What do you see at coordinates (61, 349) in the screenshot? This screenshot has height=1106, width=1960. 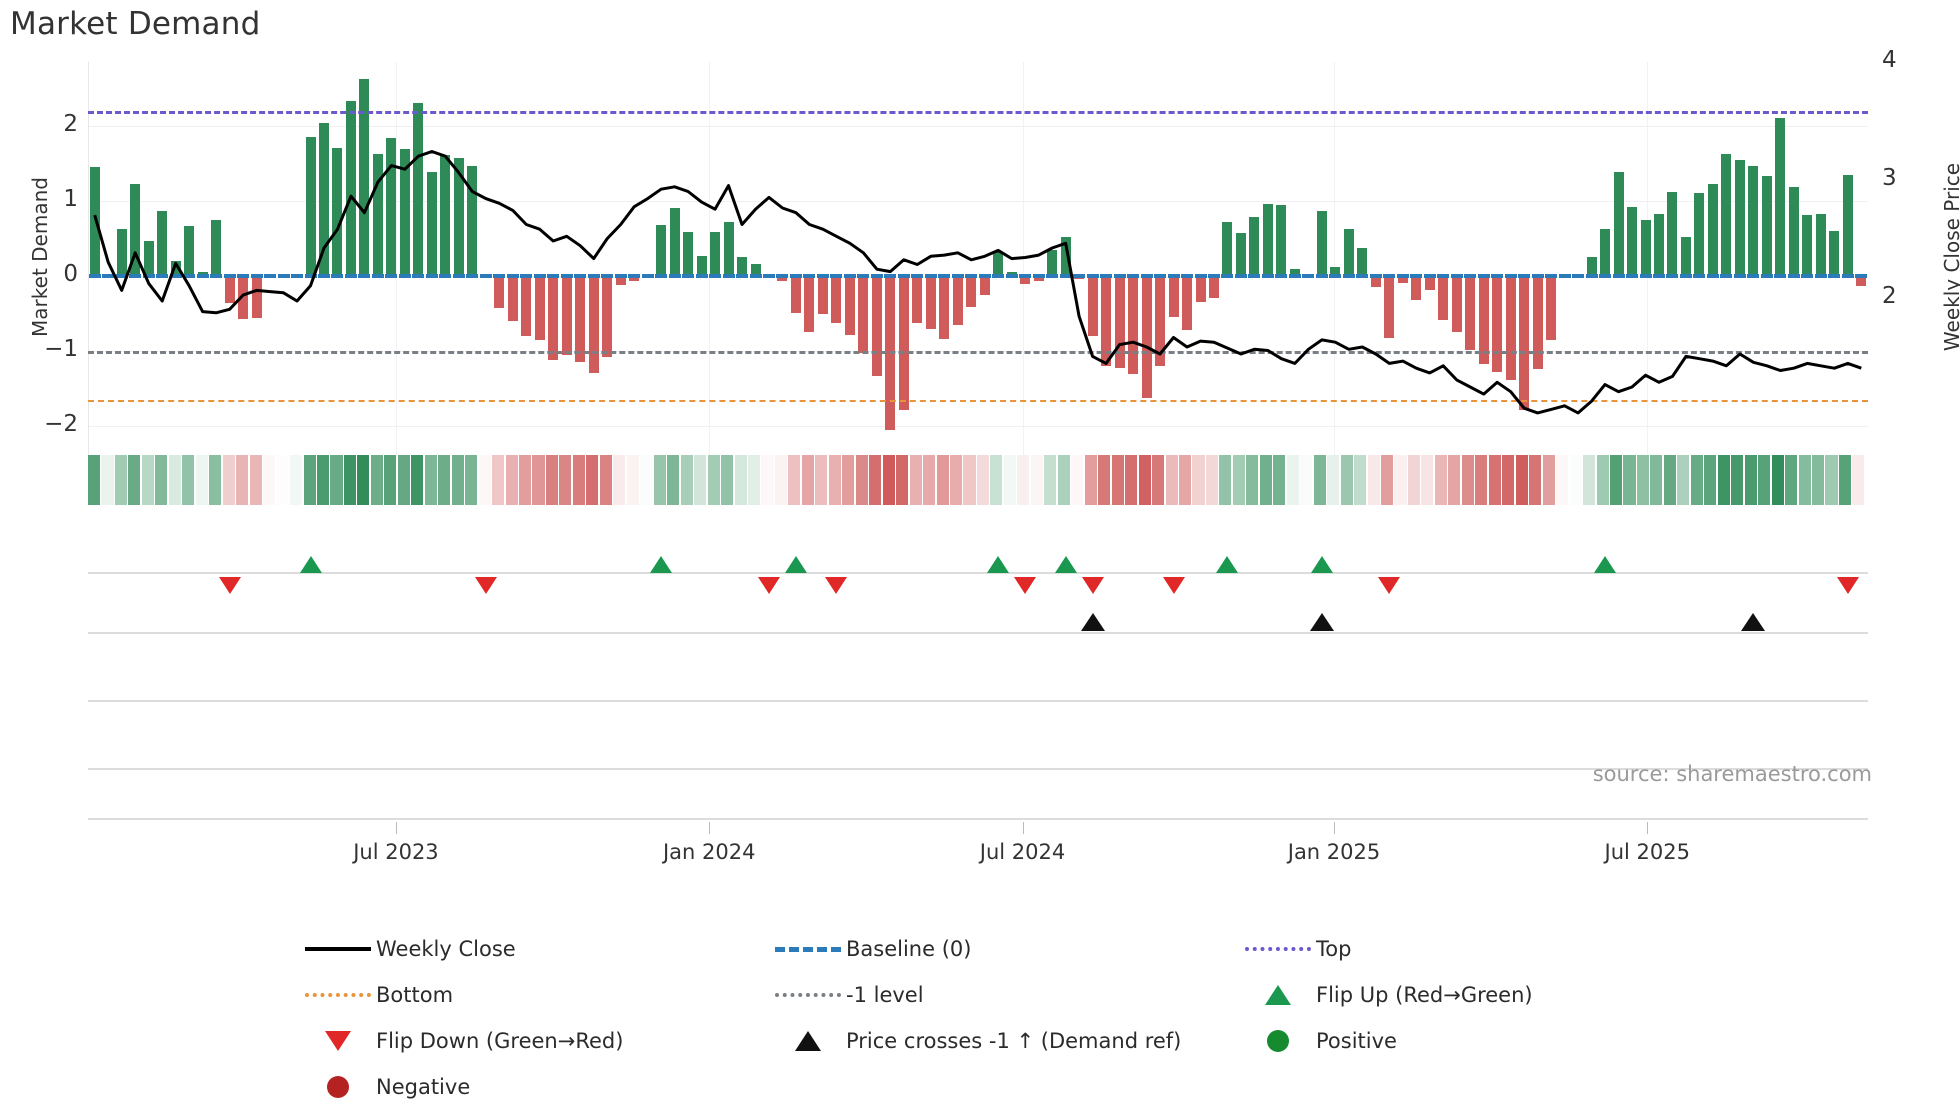 I see `y-tick-left: −1` at bounding box center [61, 349].